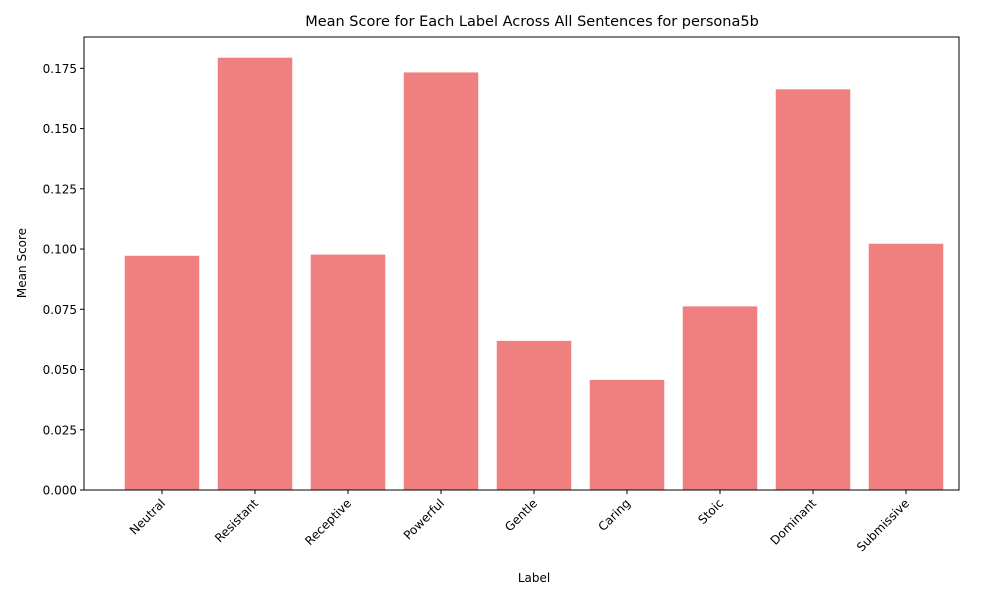  What do you see at coordinates (424, 519) in the screenshot?
I see `x-tick-label: Powerful` at bounding box center [424, 519].